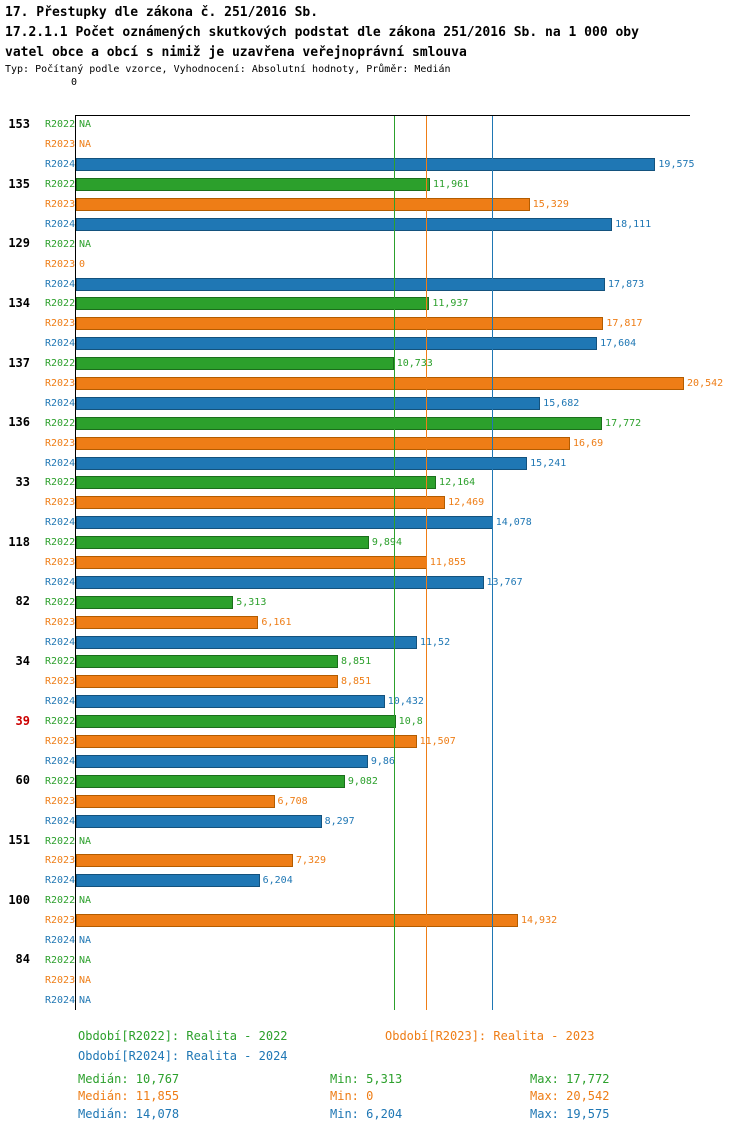 This screenshot has height=1134, width=750. What do you see at coordinates (375, 165) in the screenshot?
I see `bar-row: R2024 19,575` at bounding box center [375, 165].